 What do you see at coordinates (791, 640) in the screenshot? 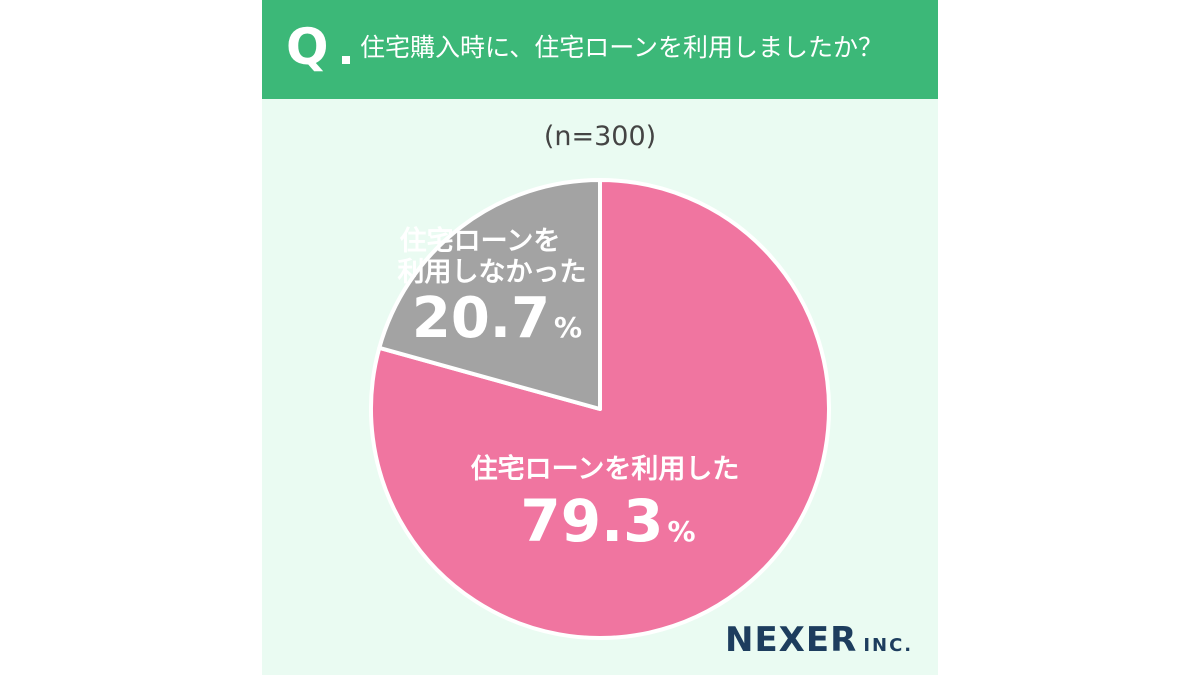
I see `logo-main: NEXER` at bounding box center [791, 640].